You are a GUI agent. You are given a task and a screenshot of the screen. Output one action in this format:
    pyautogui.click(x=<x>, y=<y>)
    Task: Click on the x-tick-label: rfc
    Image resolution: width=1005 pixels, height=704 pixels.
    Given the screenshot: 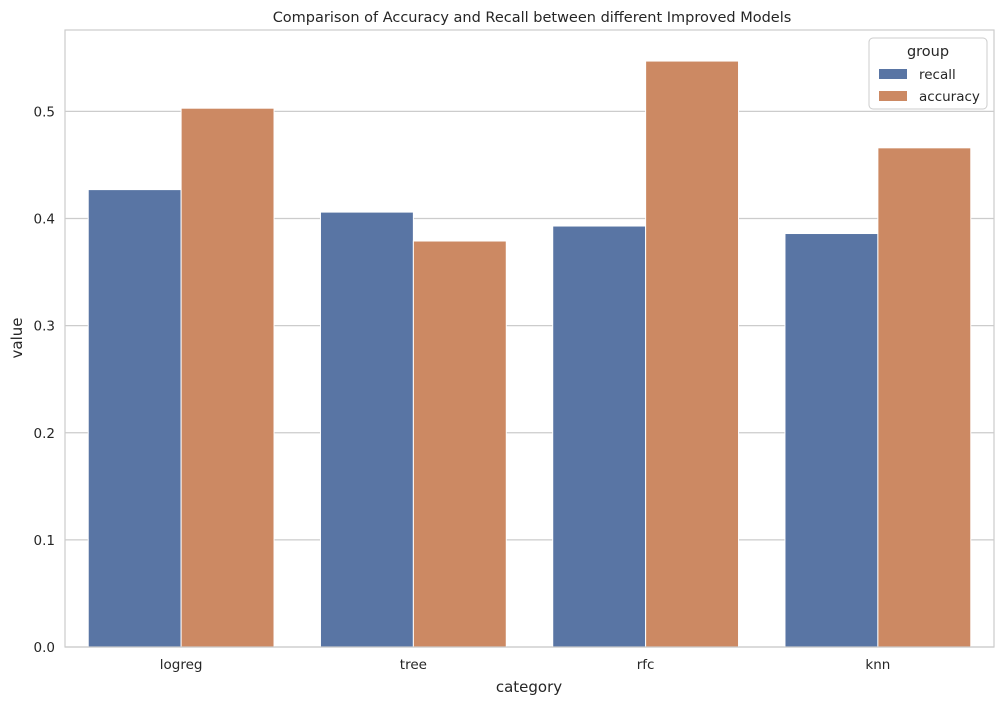 What is the action you would take?
    pyautogui.click(x=646, y=665)
    